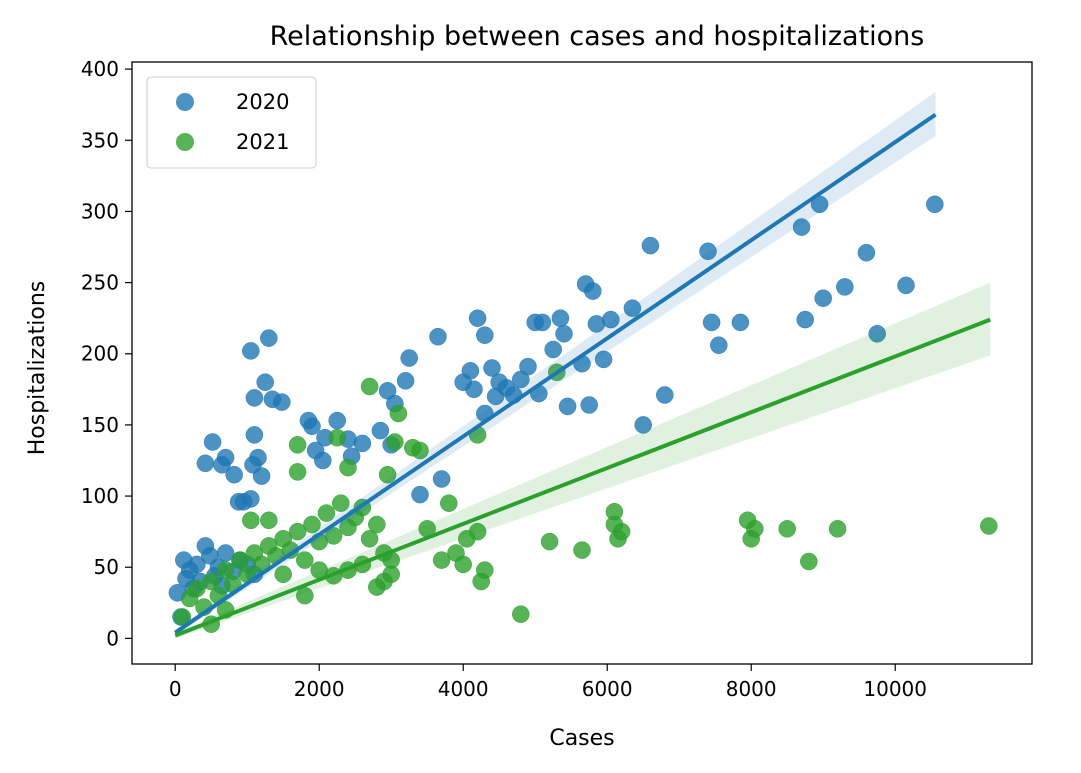  I want to click on legend: 2020 2021, so click(231, 122).